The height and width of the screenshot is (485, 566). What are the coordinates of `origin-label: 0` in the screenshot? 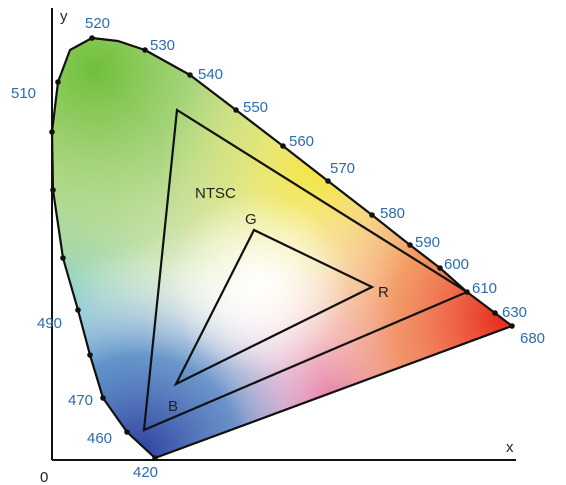 It's located at (44, 477).